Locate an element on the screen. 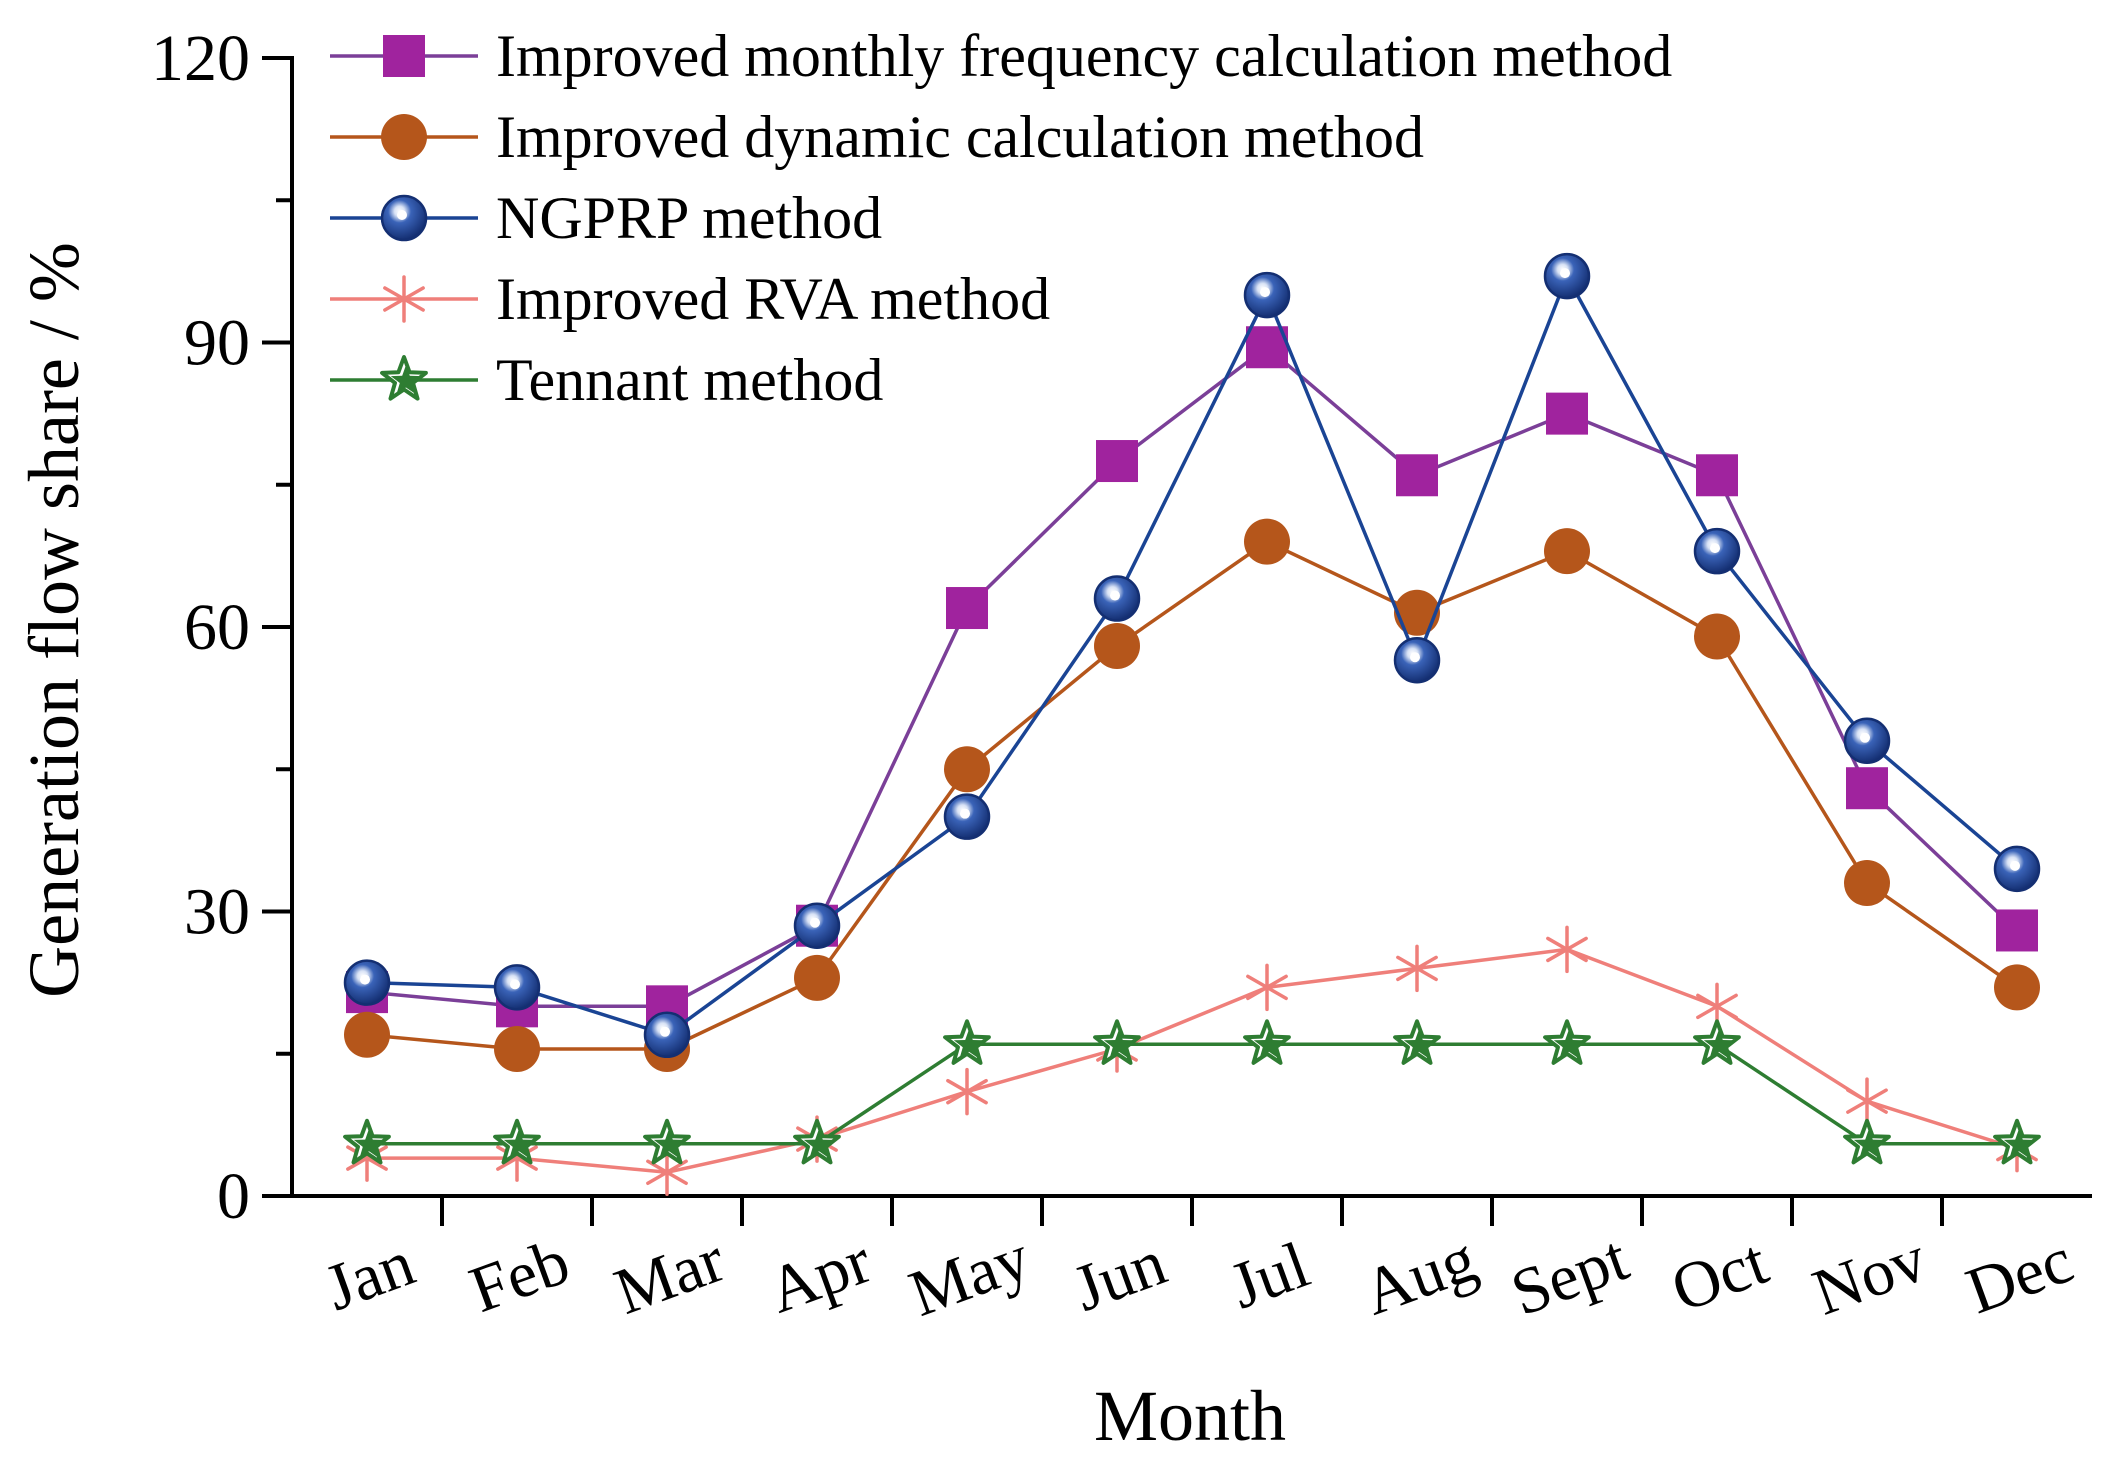 This screenshot has width=2105, height=1468. legend-label: NGPRP method is located at coordinates (689, 218).